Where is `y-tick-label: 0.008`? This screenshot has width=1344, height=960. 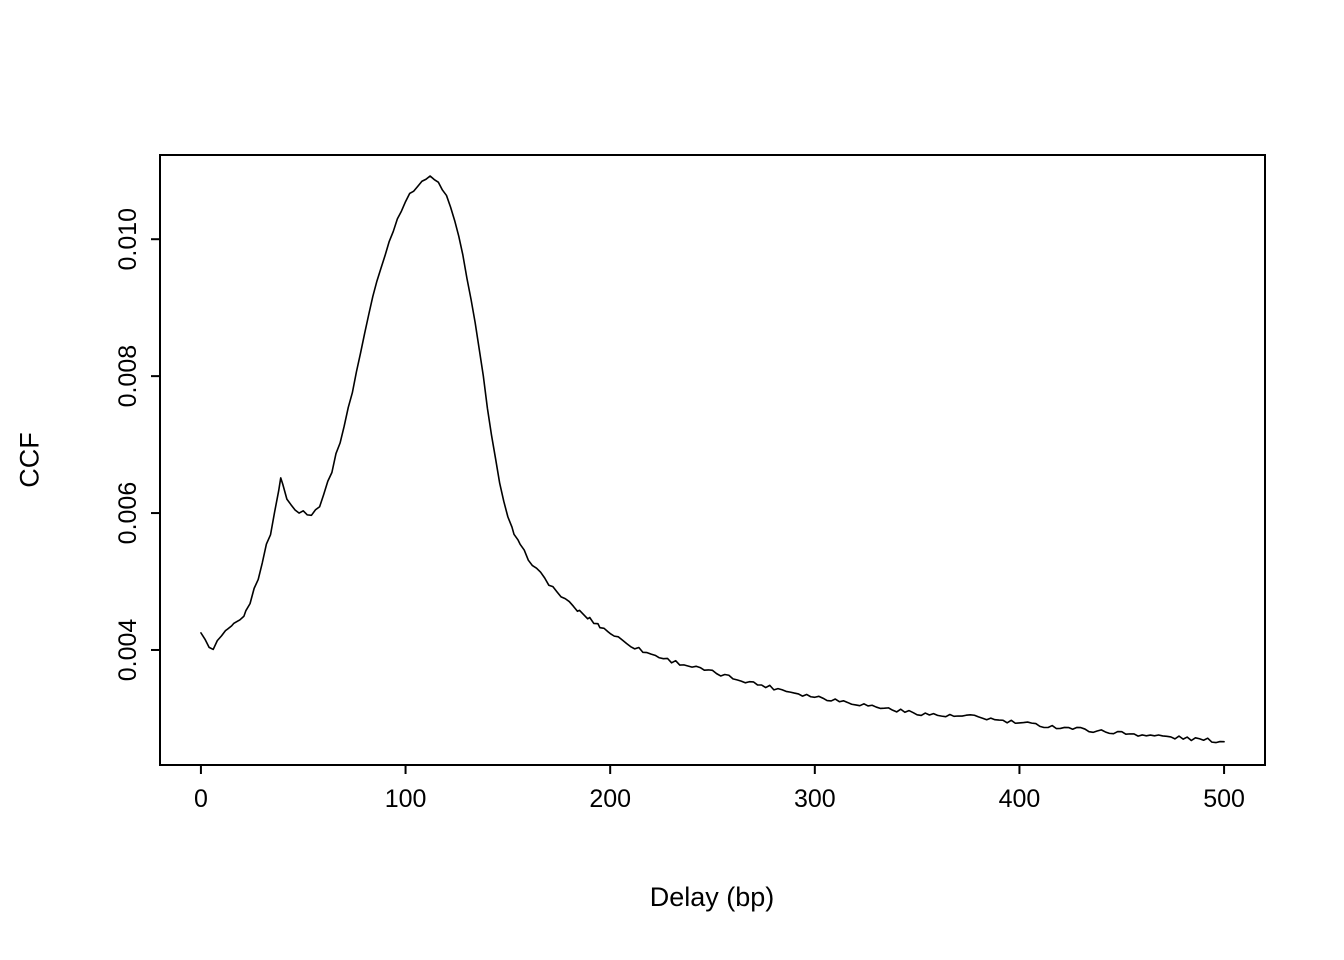
y-tick-label: 0.008 is located at coordinates (128, 376).